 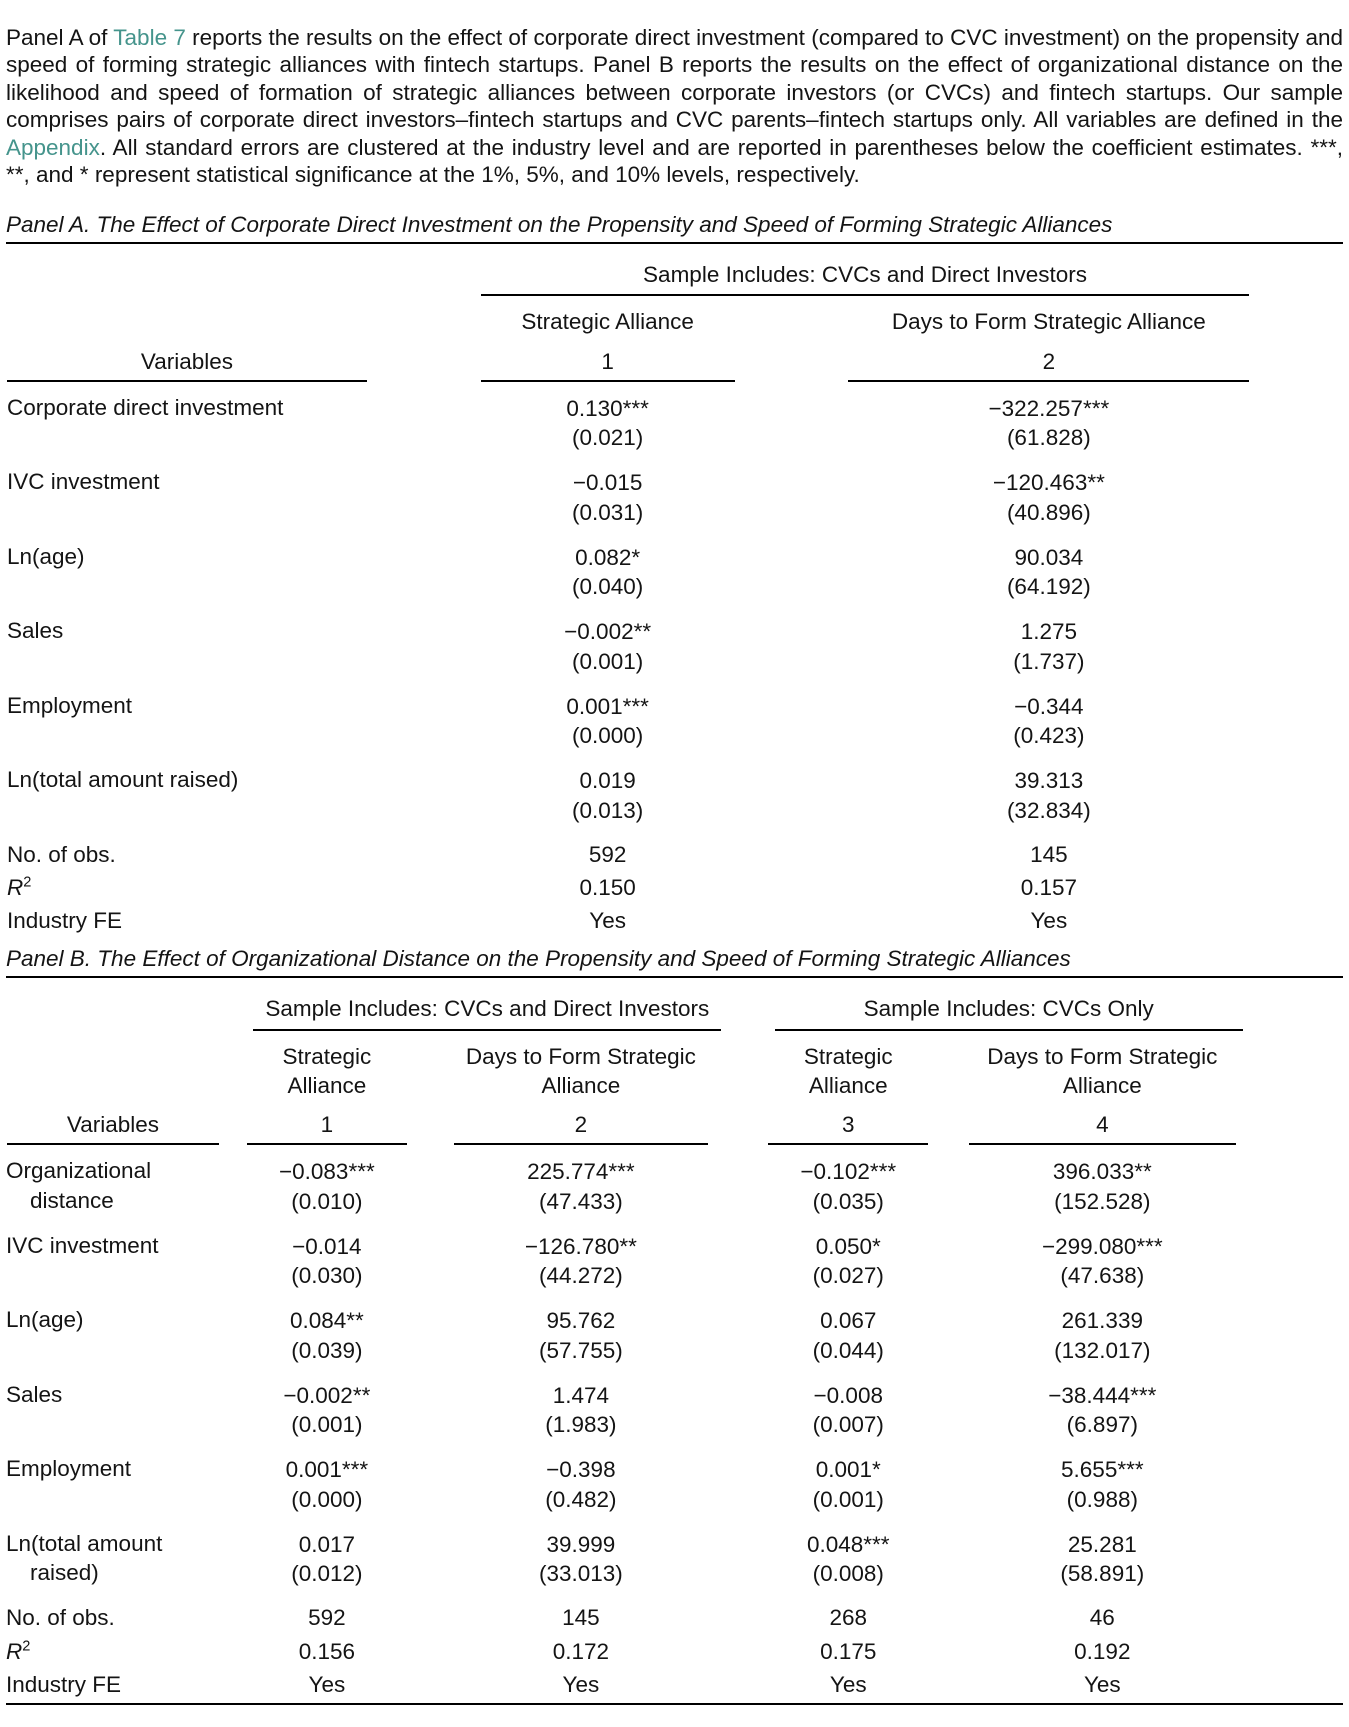 What do you see at coordinates (1102, 1470) in the screenshot?
I see `coefficient-value: 5.655***` at bounding box center [1102, 1470].